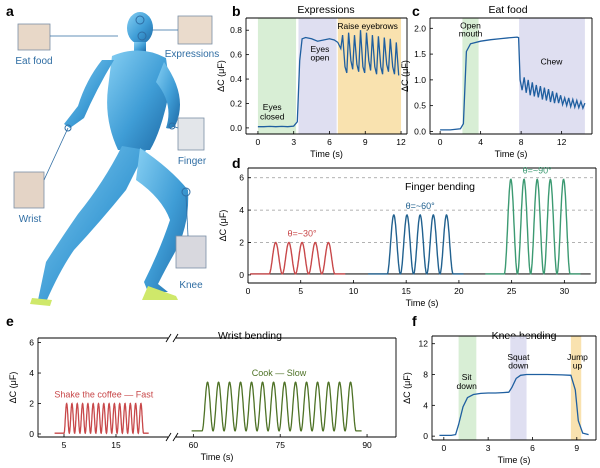 Image resolution: width=600 pixels, height=468 pixels. What do you see at coordinates (192, 54) in the screenshot?
I see `callout-label: Expressions` at bounding box center [192, 54].